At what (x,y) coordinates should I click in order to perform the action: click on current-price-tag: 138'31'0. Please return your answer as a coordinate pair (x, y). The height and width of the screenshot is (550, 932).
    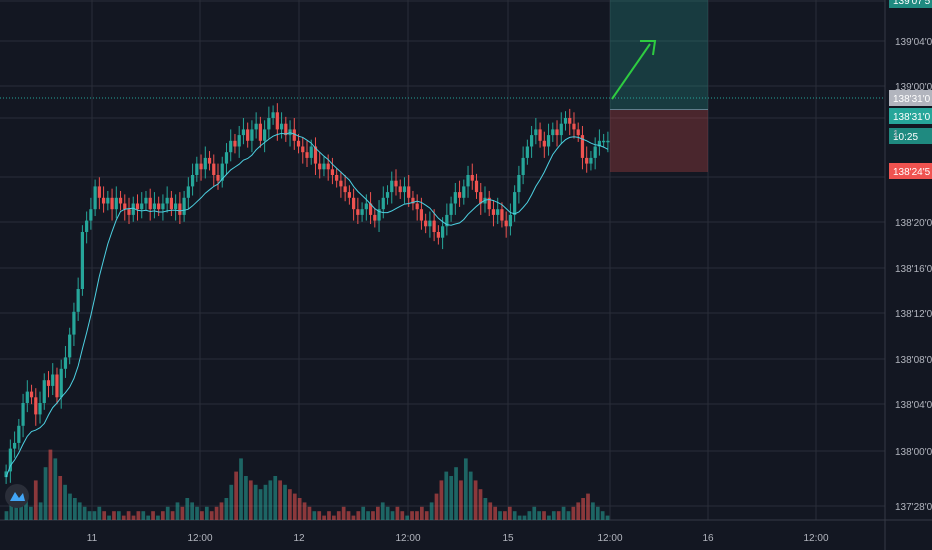
    Looking at the image, I should click on (910, 98).